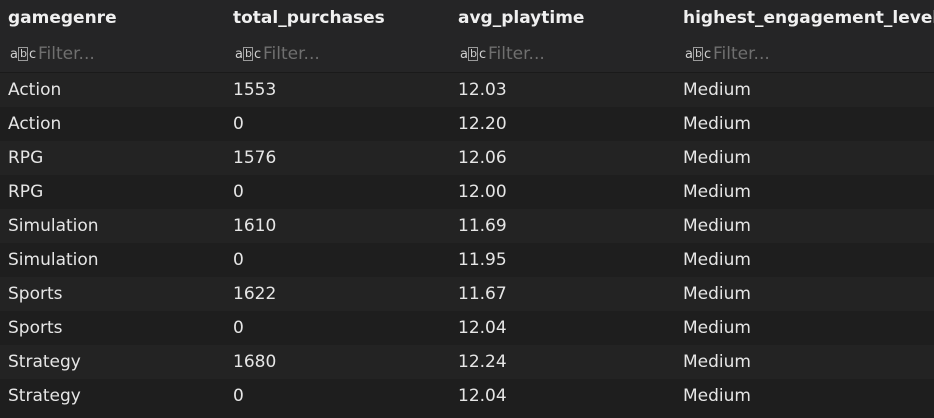  What do you see at coordinates (482, 260) in the screenshot?
I see `cell-avg-playtime: 11.95` at bounding box center [482, 260].